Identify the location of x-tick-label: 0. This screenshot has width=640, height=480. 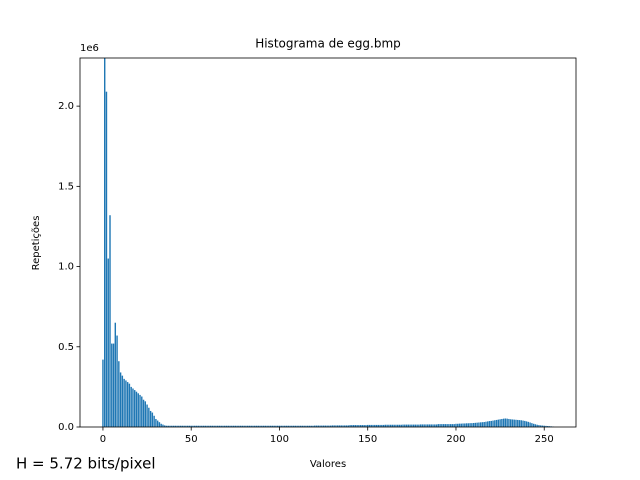
(103, 439).